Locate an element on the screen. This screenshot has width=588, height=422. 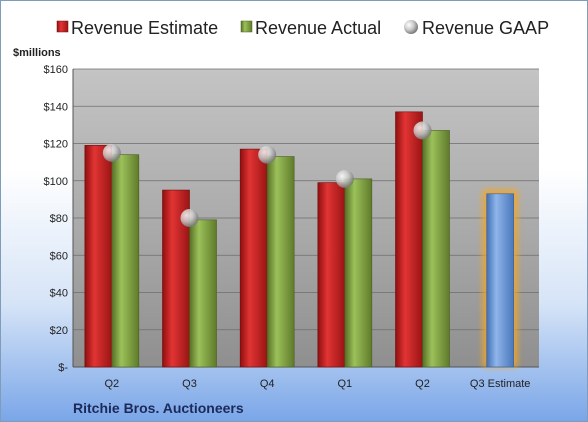
legend-swatch-revenue-actual is located at coordinates (246, 26).